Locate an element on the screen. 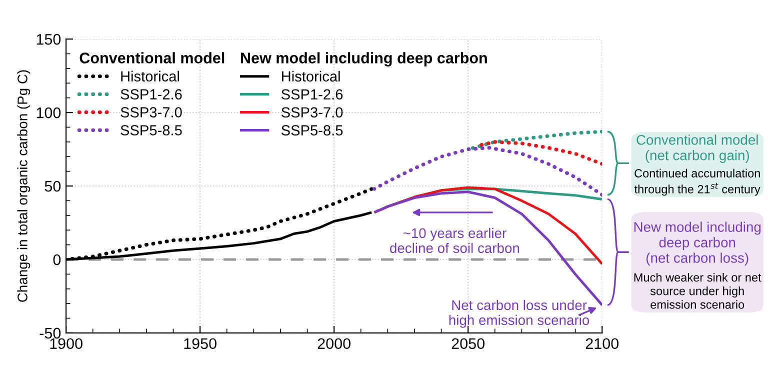 The height and width of the screenshot is (372, 768). x-tick-label: 1900 is located at coordinates (66, 344).